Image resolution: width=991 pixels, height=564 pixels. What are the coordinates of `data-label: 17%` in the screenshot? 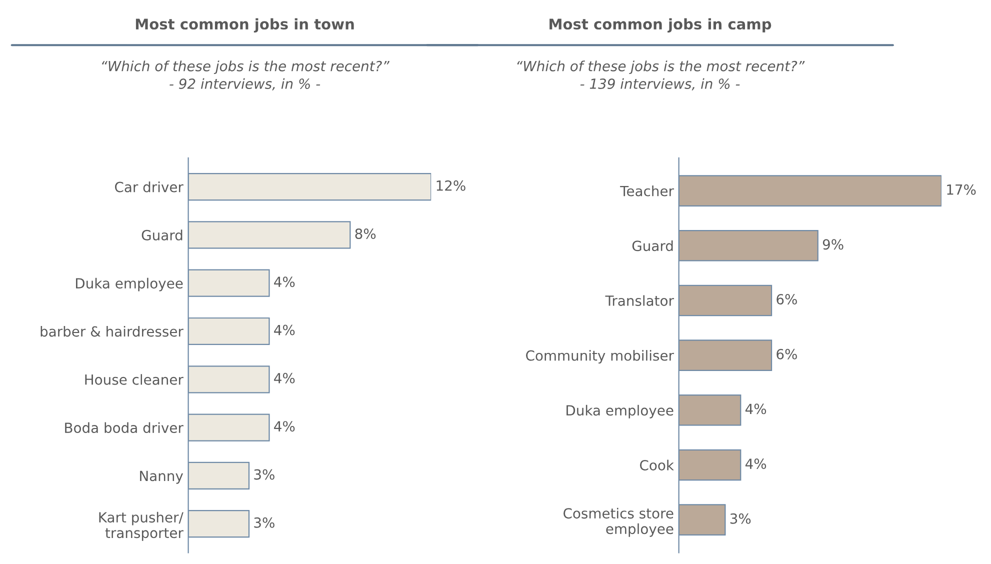 It's located at (961, 189).